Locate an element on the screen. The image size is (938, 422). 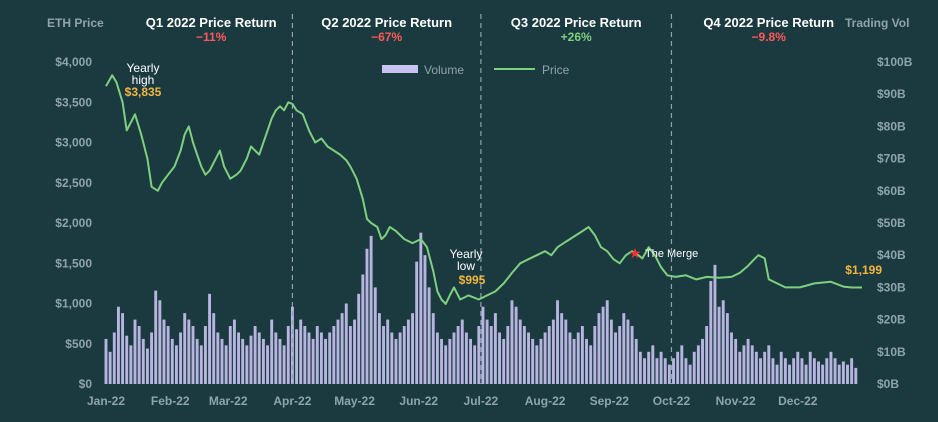
right-axis-tick-label: $10B is located at coordinates (891, 352).